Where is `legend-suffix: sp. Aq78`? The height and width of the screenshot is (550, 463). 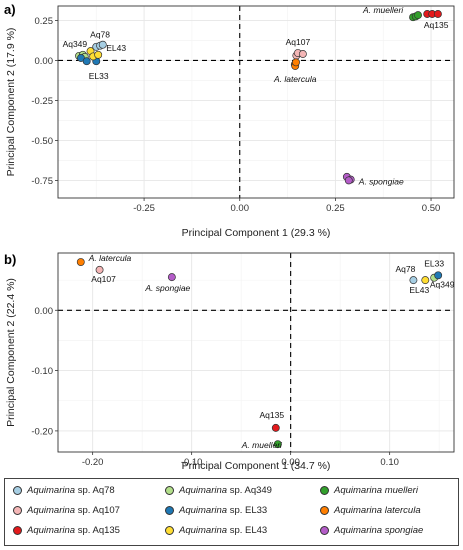 legend-suffix: sp. Aq78 is located at coordinates (95, 490).